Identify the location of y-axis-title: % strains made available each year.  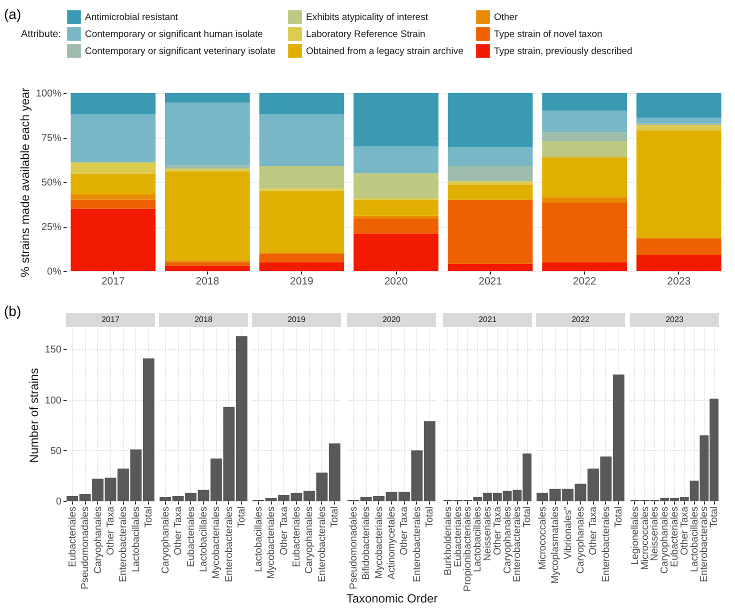
(25, 183).